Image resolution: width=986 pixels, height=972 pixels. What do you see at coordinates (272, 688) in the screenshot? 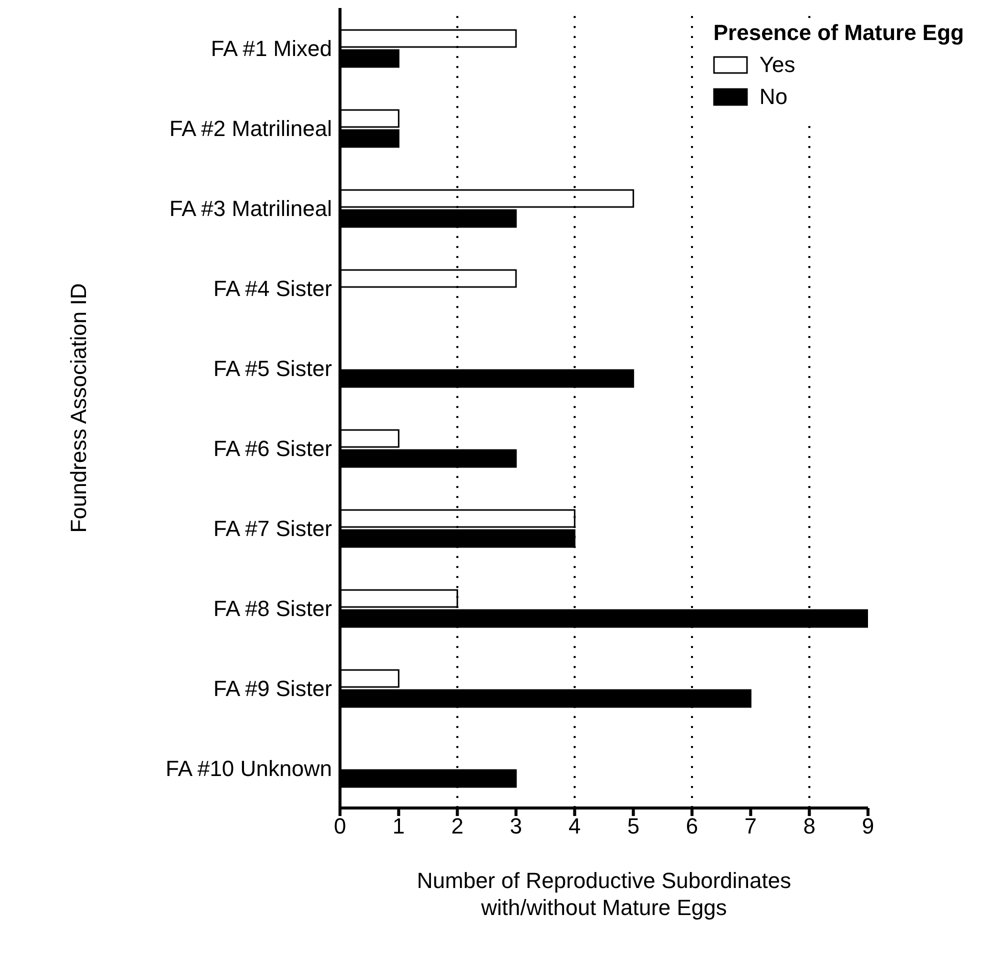
I see `y-tick-label: FA #9 Sister` at bounding box center [272, 688].